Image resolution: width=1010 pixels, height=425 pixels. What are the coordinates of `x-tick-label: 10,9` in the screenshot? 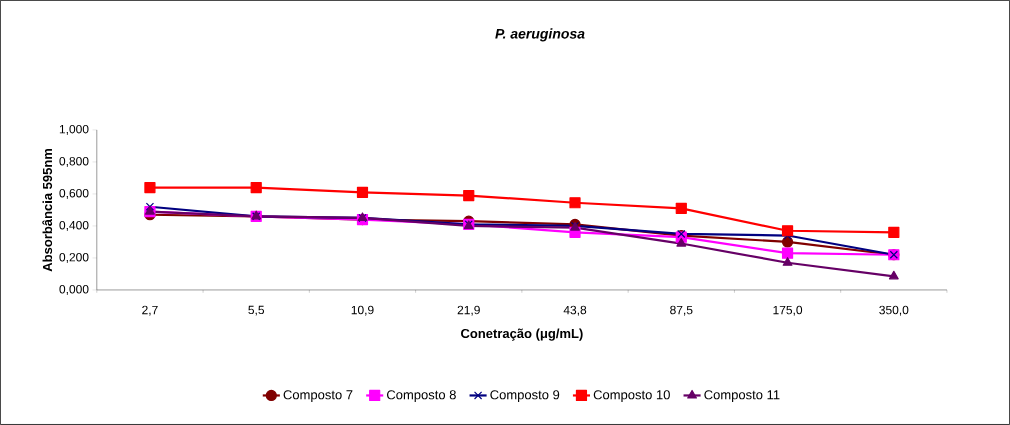 It's located at (362, 310).